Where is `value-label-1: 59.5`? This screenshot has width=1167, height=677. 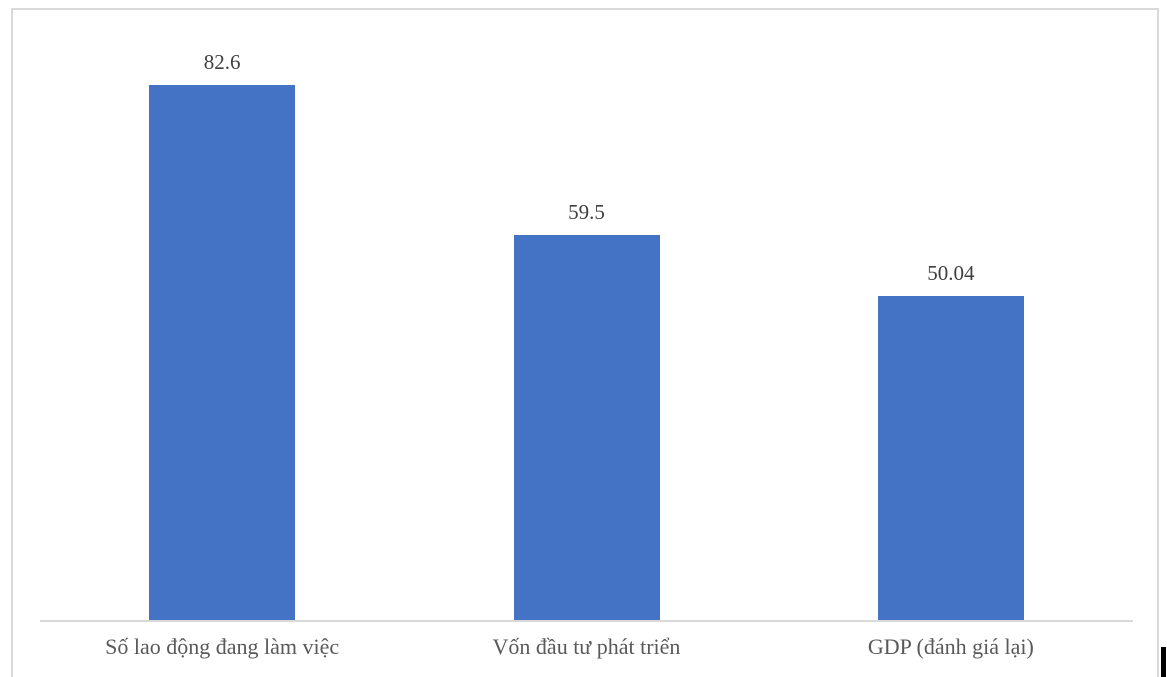
value-label-1: 59.5 is located at coordinates (586, 211).